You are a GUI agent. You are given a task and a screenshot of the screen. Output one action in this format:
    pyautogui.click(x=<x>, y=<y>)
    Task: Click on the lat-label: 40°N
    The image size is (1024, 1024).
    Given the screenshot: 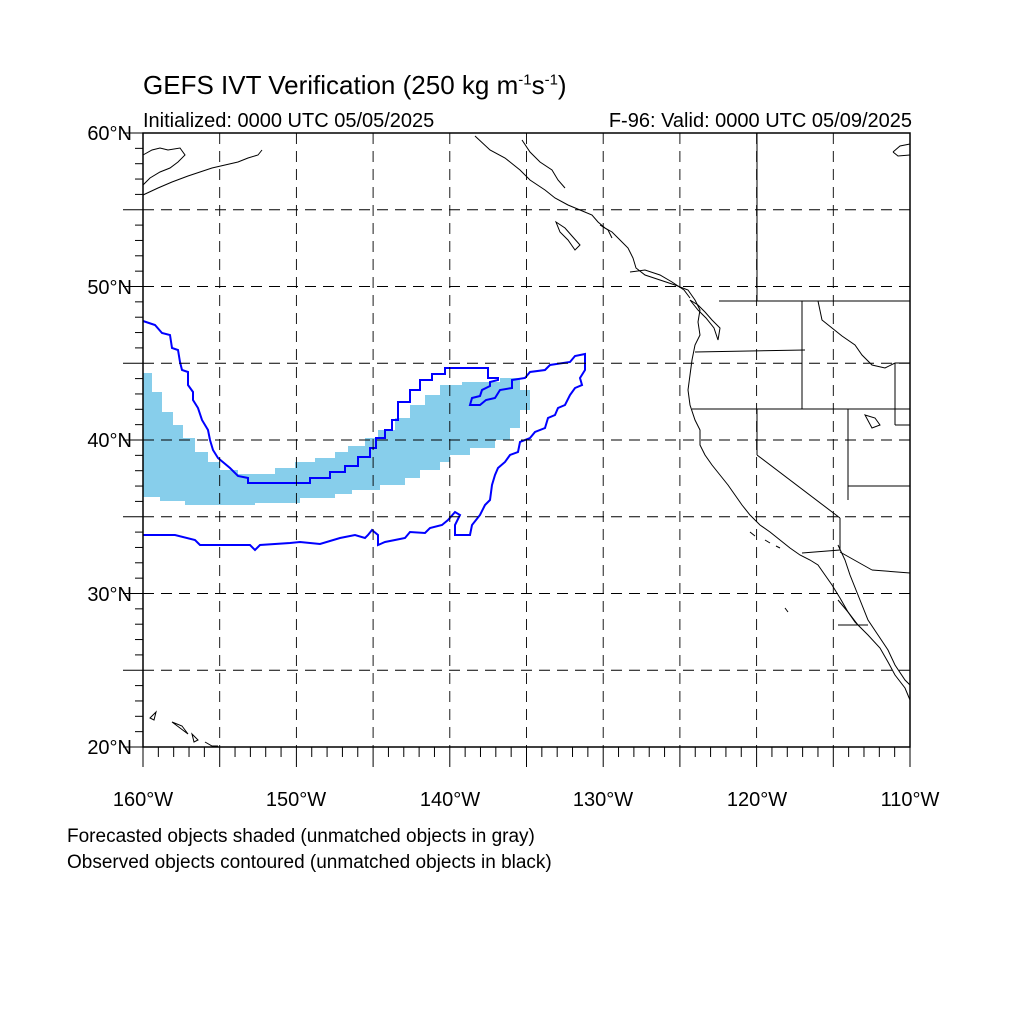 What is the action you would take?
    pyautogui.click(x=109, y=441)
    